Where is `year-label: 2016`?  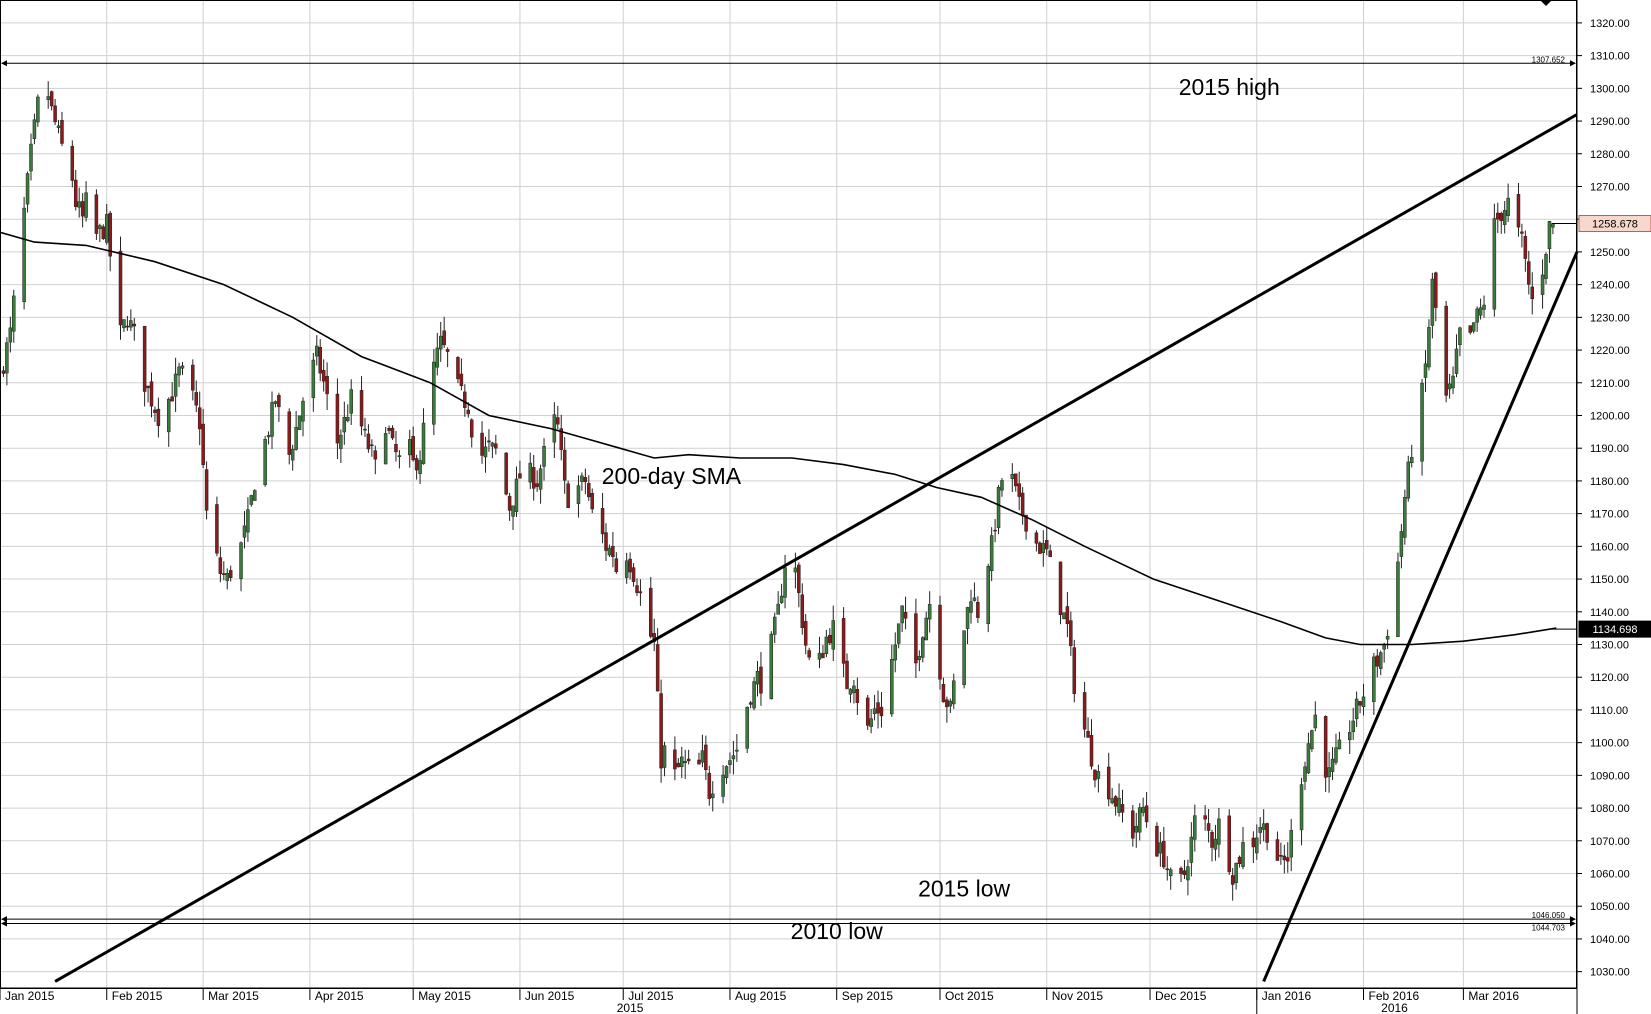 year-label: 2016 is located at coordinates (1394, 1007).